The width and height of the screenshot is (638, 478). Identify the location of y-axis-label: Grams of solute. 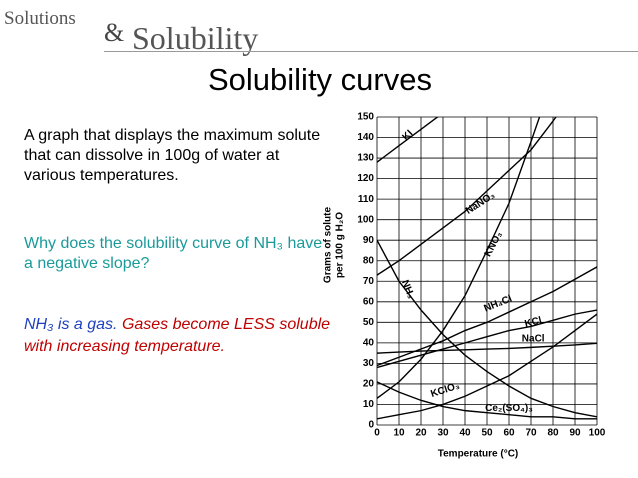
(328, 245).